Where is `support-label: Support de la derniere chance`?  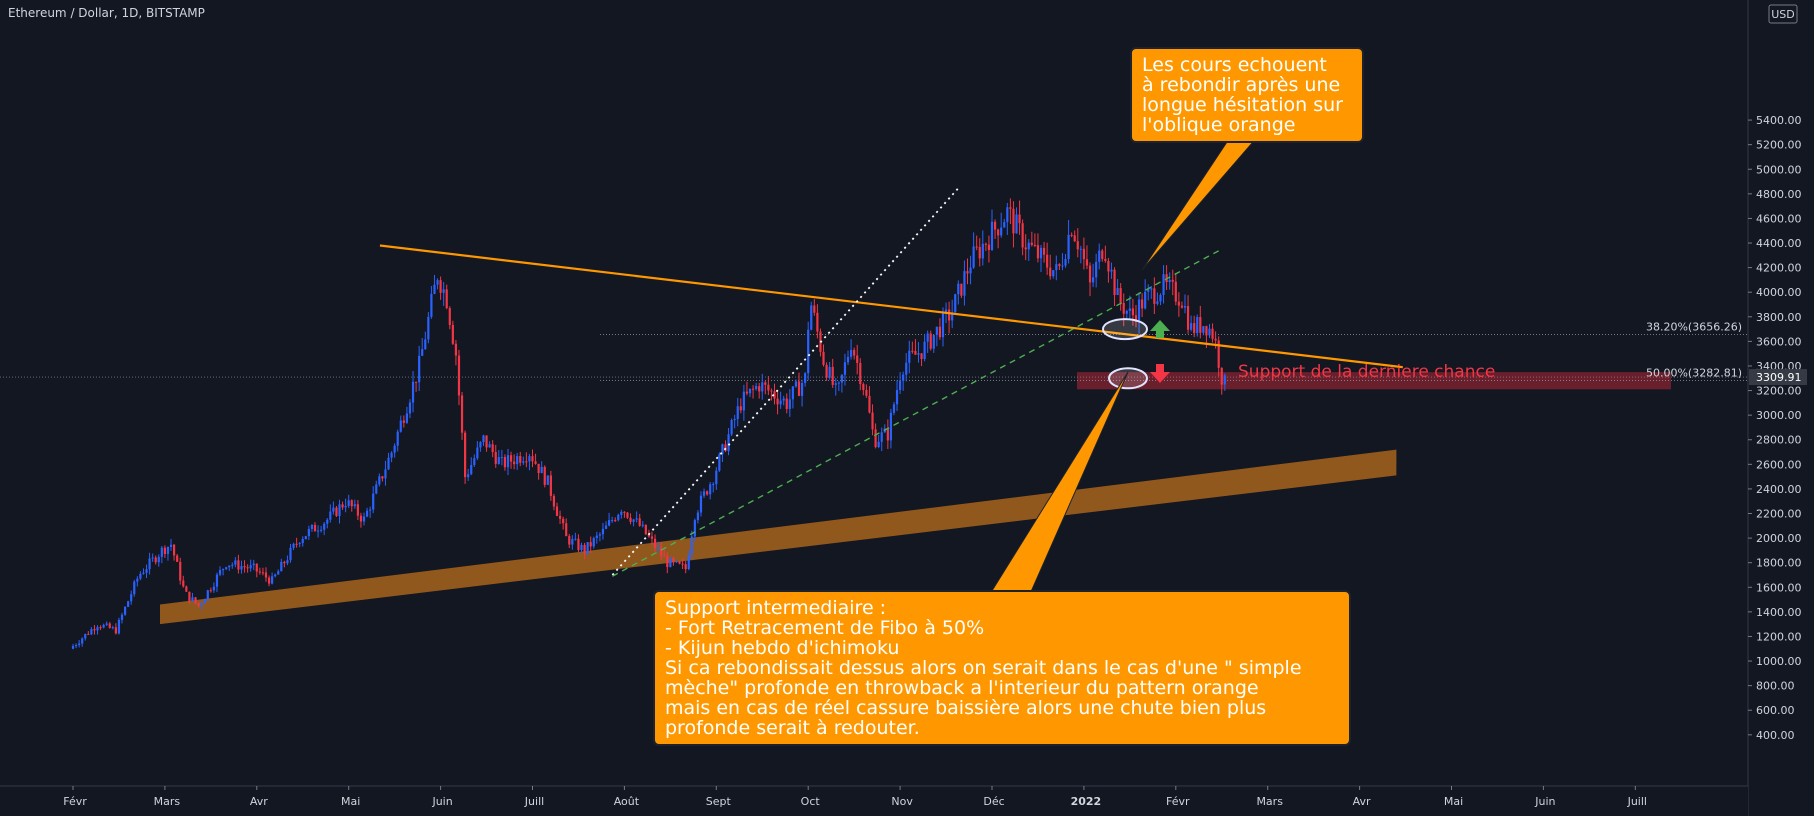 support-label: Support de la derniere chance is located at coordinates (1367, 372).